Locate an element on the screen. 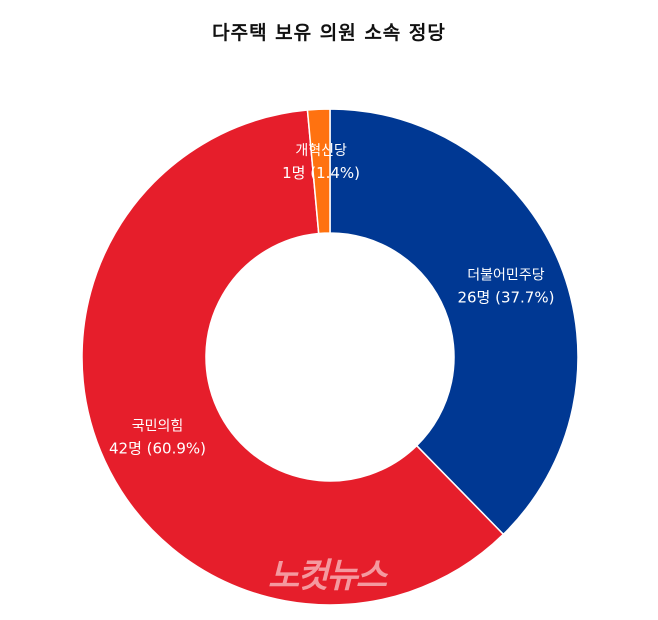 The image size is (658, 620). slice-value-3: 1명 (1.4%) is located at coordinates (321, 173).